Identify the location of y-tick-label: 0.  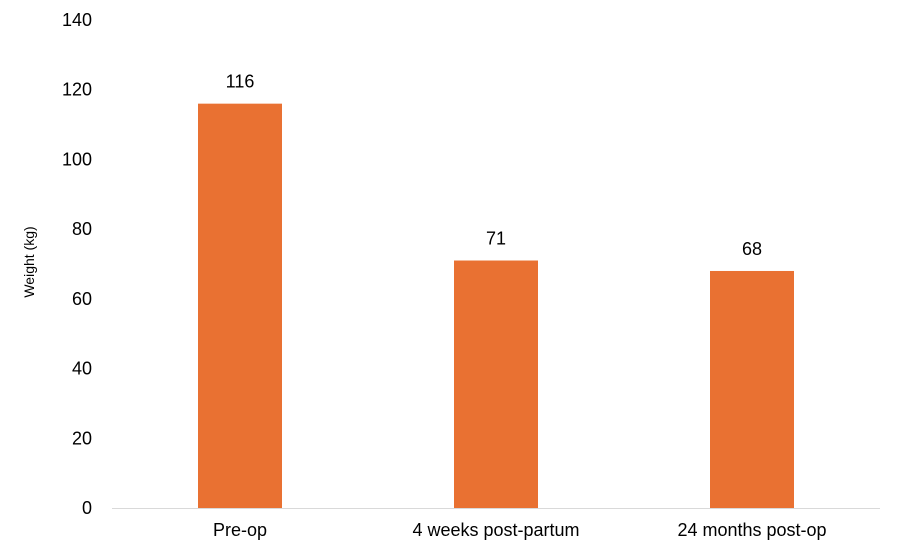
(87, 508).